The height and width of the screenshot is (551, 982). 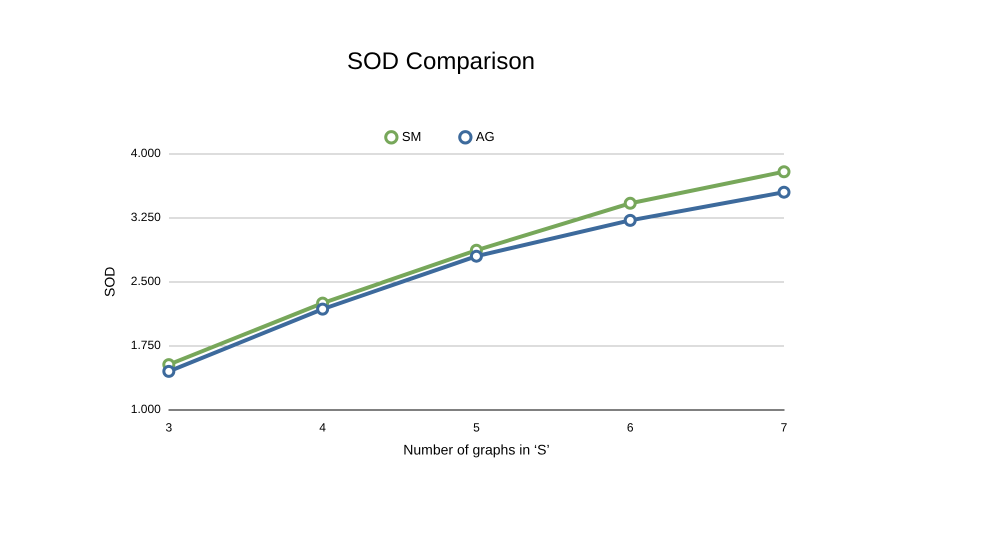 What do you see at coordinates (146, 345) in the screenshot?
I see `y-tick-label: 1.750` at bounding box center [146, 345].